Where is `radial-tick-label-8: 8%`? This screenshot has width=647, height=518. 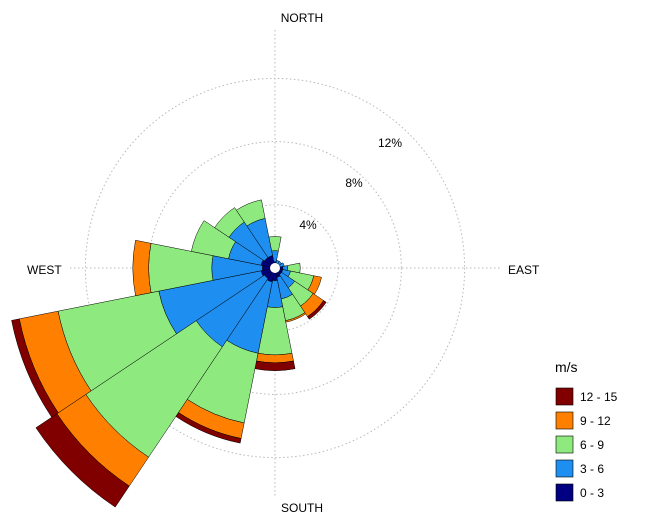 radial-tick-label-8: 8% is located at coordinates (354, 183).